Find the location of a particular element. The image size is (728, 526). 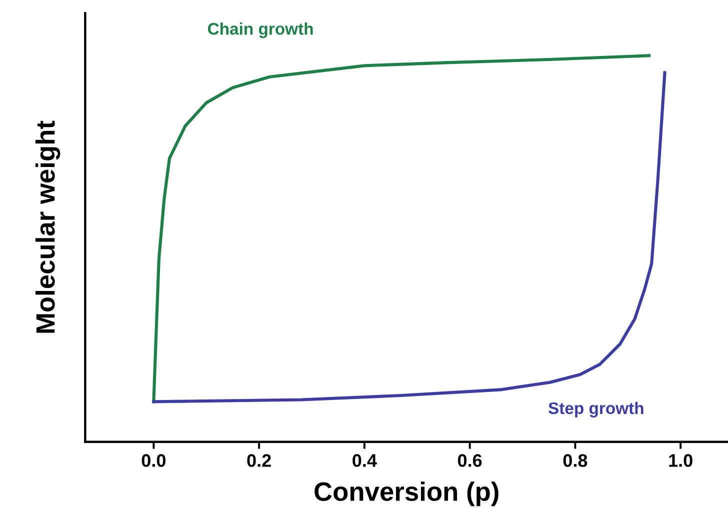

x-axis-title: Conversion (p) is located at coordinates (406, 494).